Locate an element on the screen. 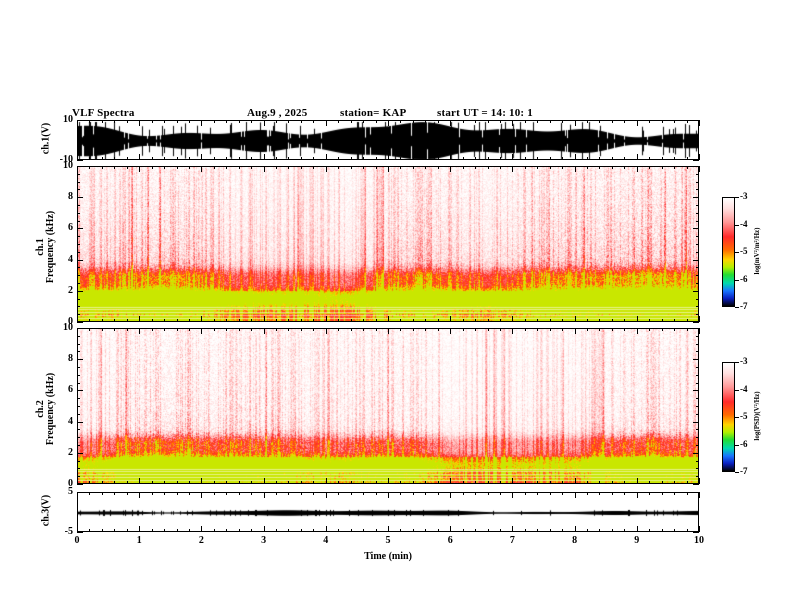  colorbar-1-tick-label-0: -3 is located at coordinates (744, 361).